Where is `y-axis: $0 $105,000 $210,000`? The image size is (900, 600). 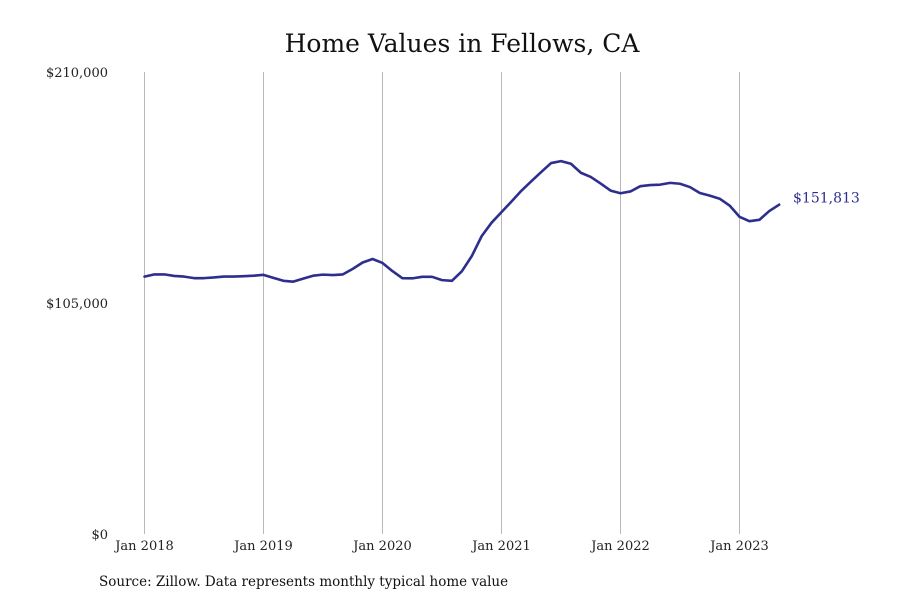
y-axis: $0 $105,000 $210,000 is located at coordinates (77, 304).